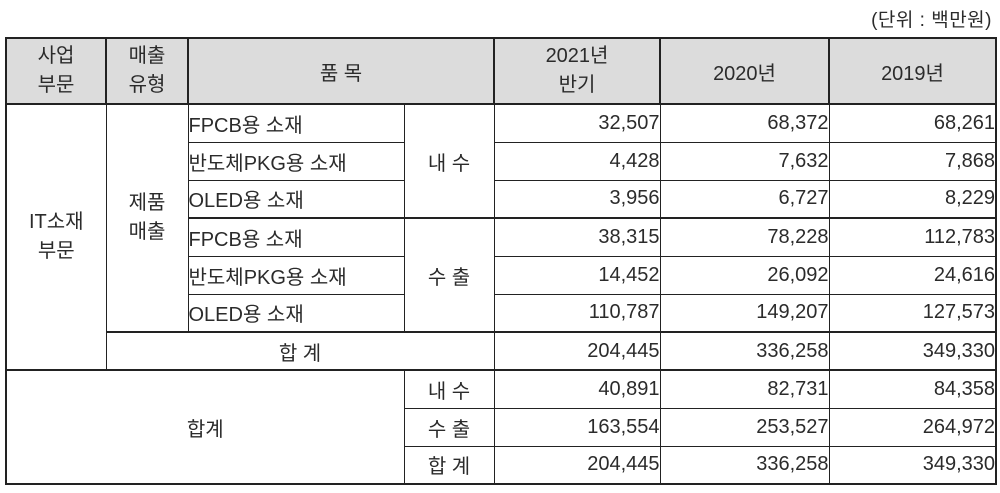 This screenshot has width=1000, height=493. I want to click on value-2020-cell: 7,632, so click(744, 161).